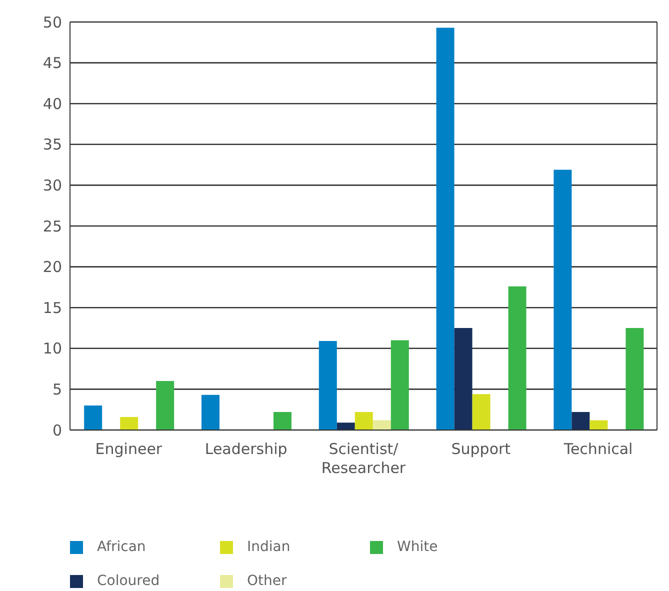  What do you see at coordinates (52, 267) in the screenshot?
I see `y-tick-label: 20` at bounding box center [52, 267].